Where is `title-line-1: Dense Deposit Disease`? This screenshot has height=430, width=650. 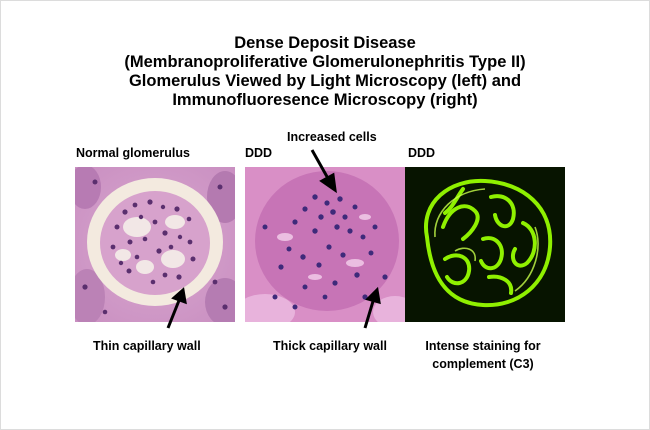
title-line-1: Dense Deposit Disease is located at coordinates (325, 43).